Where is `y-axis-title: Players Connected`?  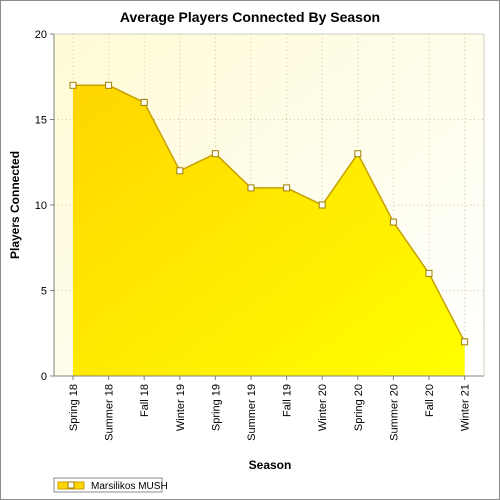 y-axis-title: Players Connected is located at coordinates (15, 205).